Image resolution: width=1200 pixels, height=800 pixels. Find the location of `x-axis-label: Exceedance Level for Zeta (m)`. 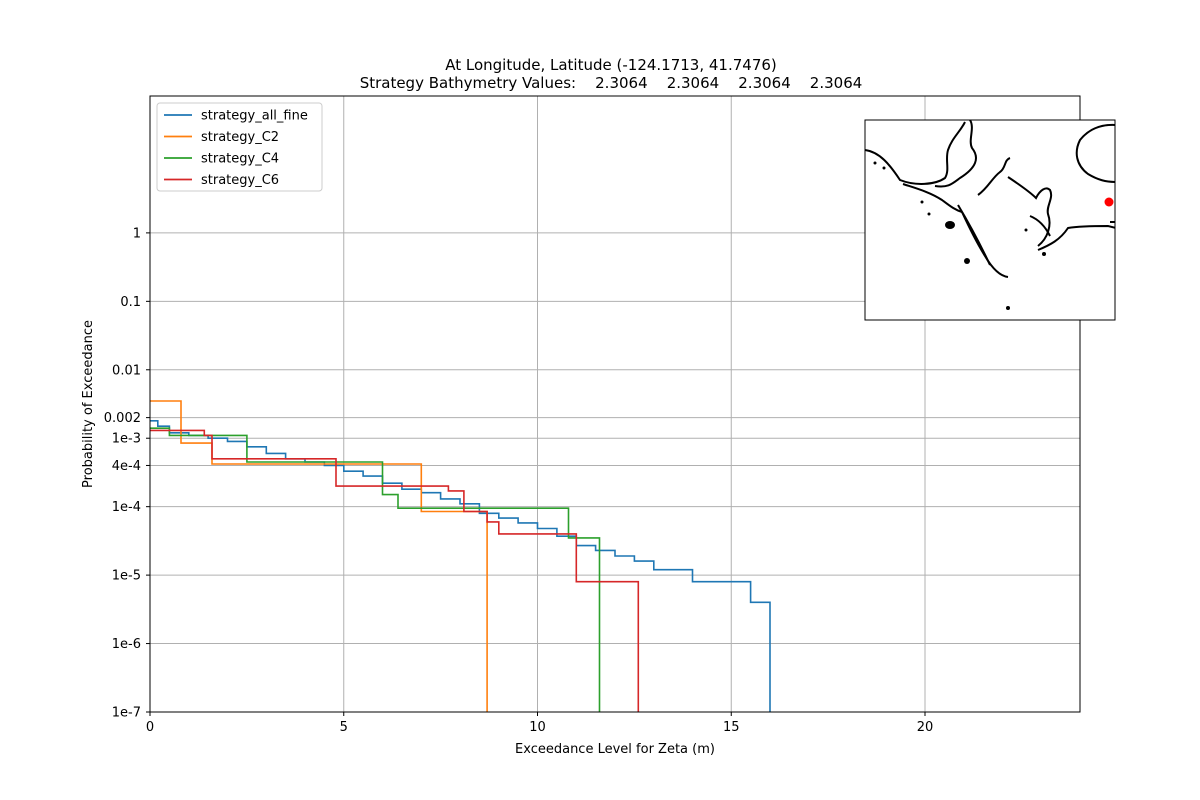

x-axis-label: Exceedance Level for Zeta (m) is located at coordinates (615, 749).